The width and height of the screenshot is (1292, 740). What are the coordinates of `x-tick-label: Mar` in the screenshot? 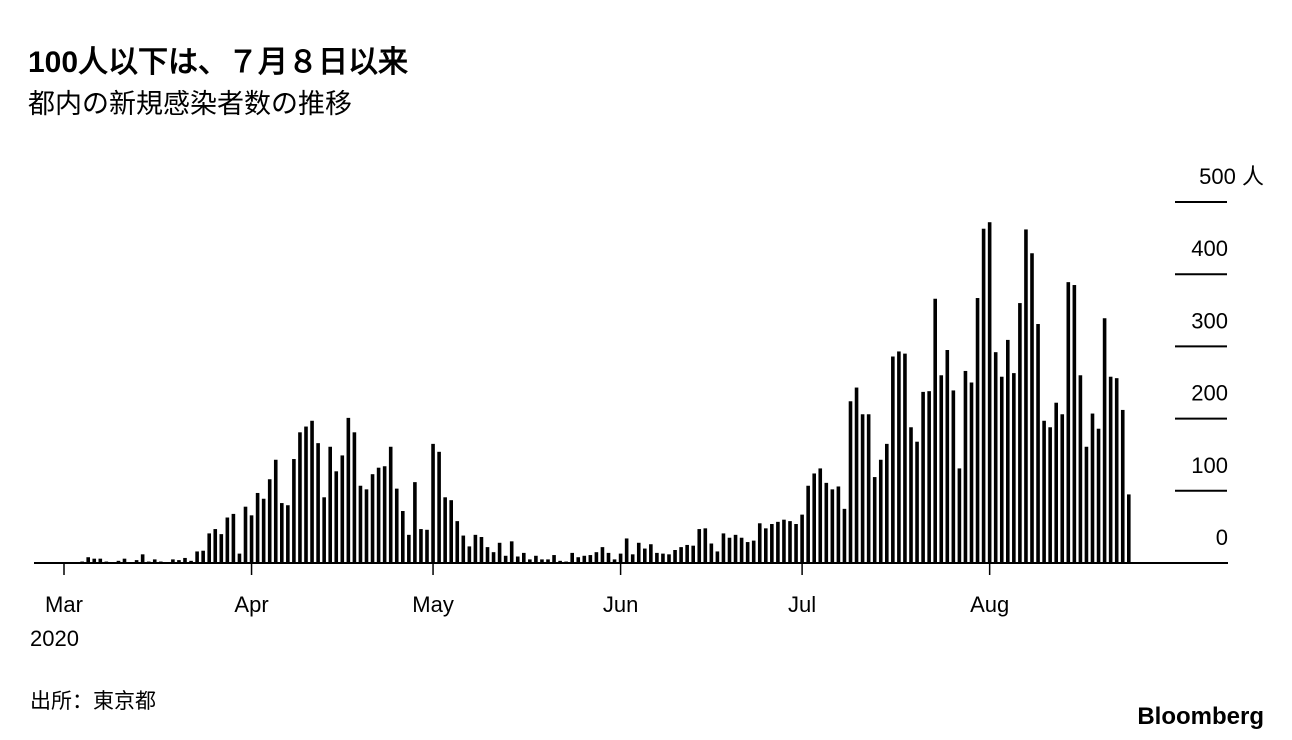 It's located at (64, 604).